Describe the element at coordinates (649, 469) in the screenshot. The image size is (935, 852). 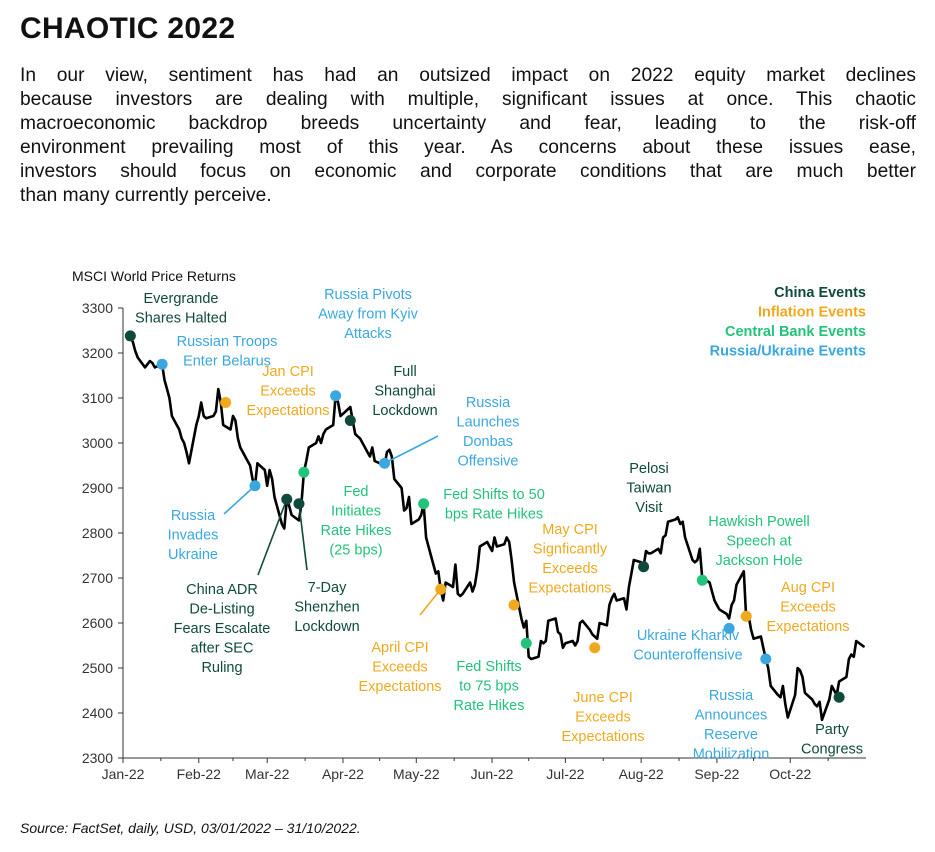
I see `event-label-line: Pelosi` at that location.